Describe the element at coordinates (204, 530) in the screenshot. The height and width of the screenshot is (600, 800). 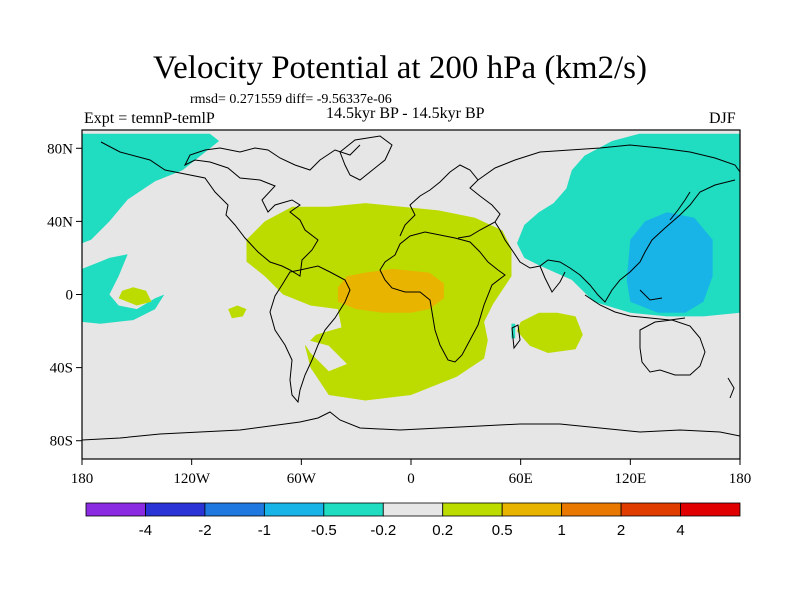
I see `colorbar-label: -2` at that location.